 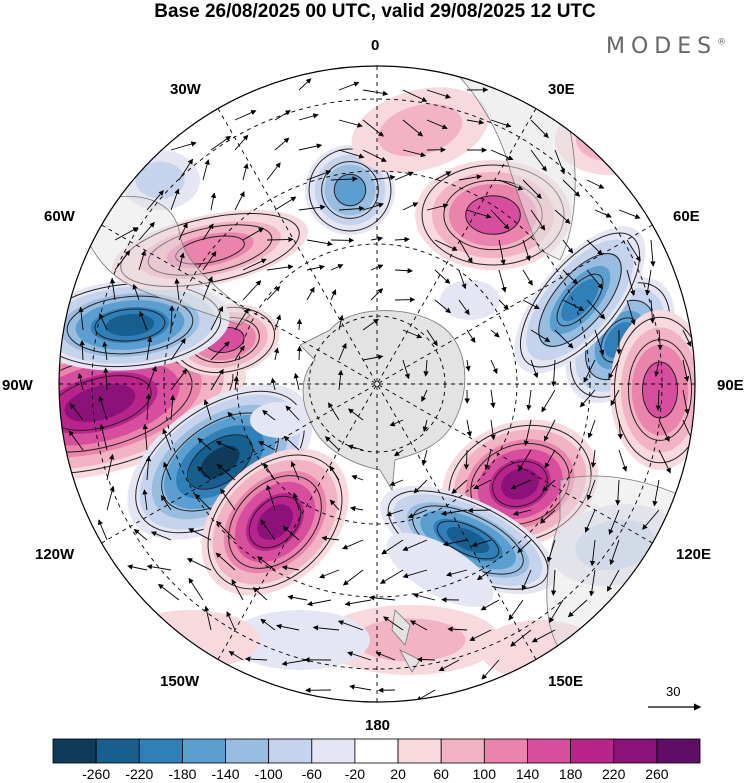 What do you see at coordinates (566, 681) in the screenshot?
I see `lon-label-150e: 150E` at bounding box center [566, 681].